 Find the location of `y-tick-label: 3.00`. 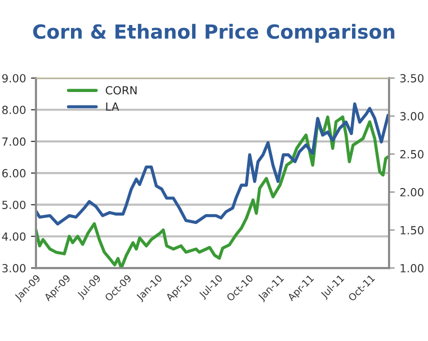

y-tick-label: 3.00 is located at coordinates (14, 268).